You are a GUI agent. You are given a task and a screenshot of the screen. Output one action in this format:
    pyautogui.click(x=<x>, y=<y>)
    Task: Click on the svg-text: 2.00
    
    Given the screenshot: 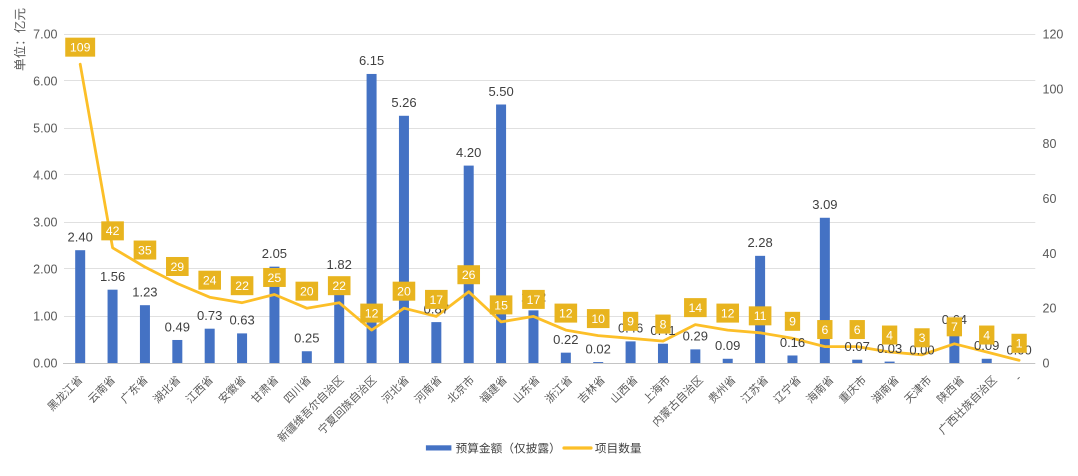 What is the action you would take?
    pyautogui.click(x=45, y=270)
    